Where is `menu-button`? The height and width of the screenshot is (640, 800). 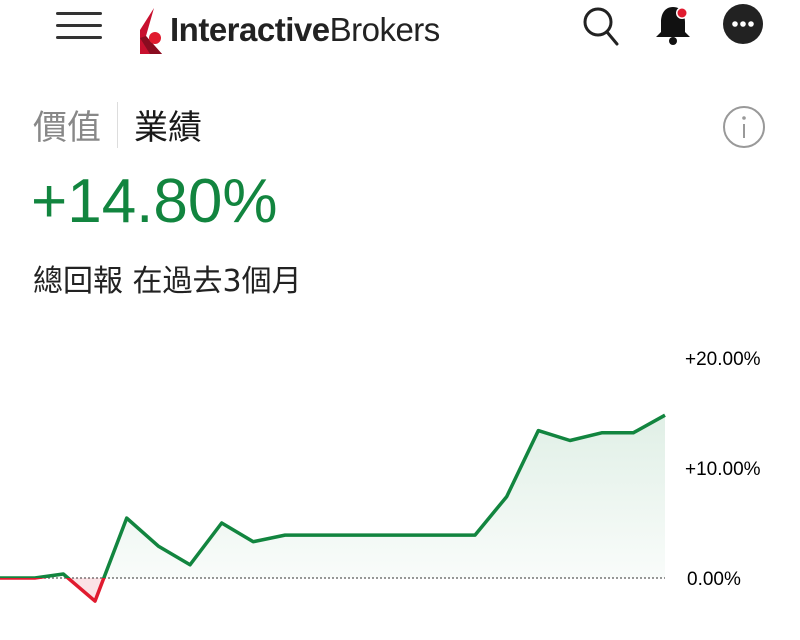 menu-button is located at coordinates (79, 26).